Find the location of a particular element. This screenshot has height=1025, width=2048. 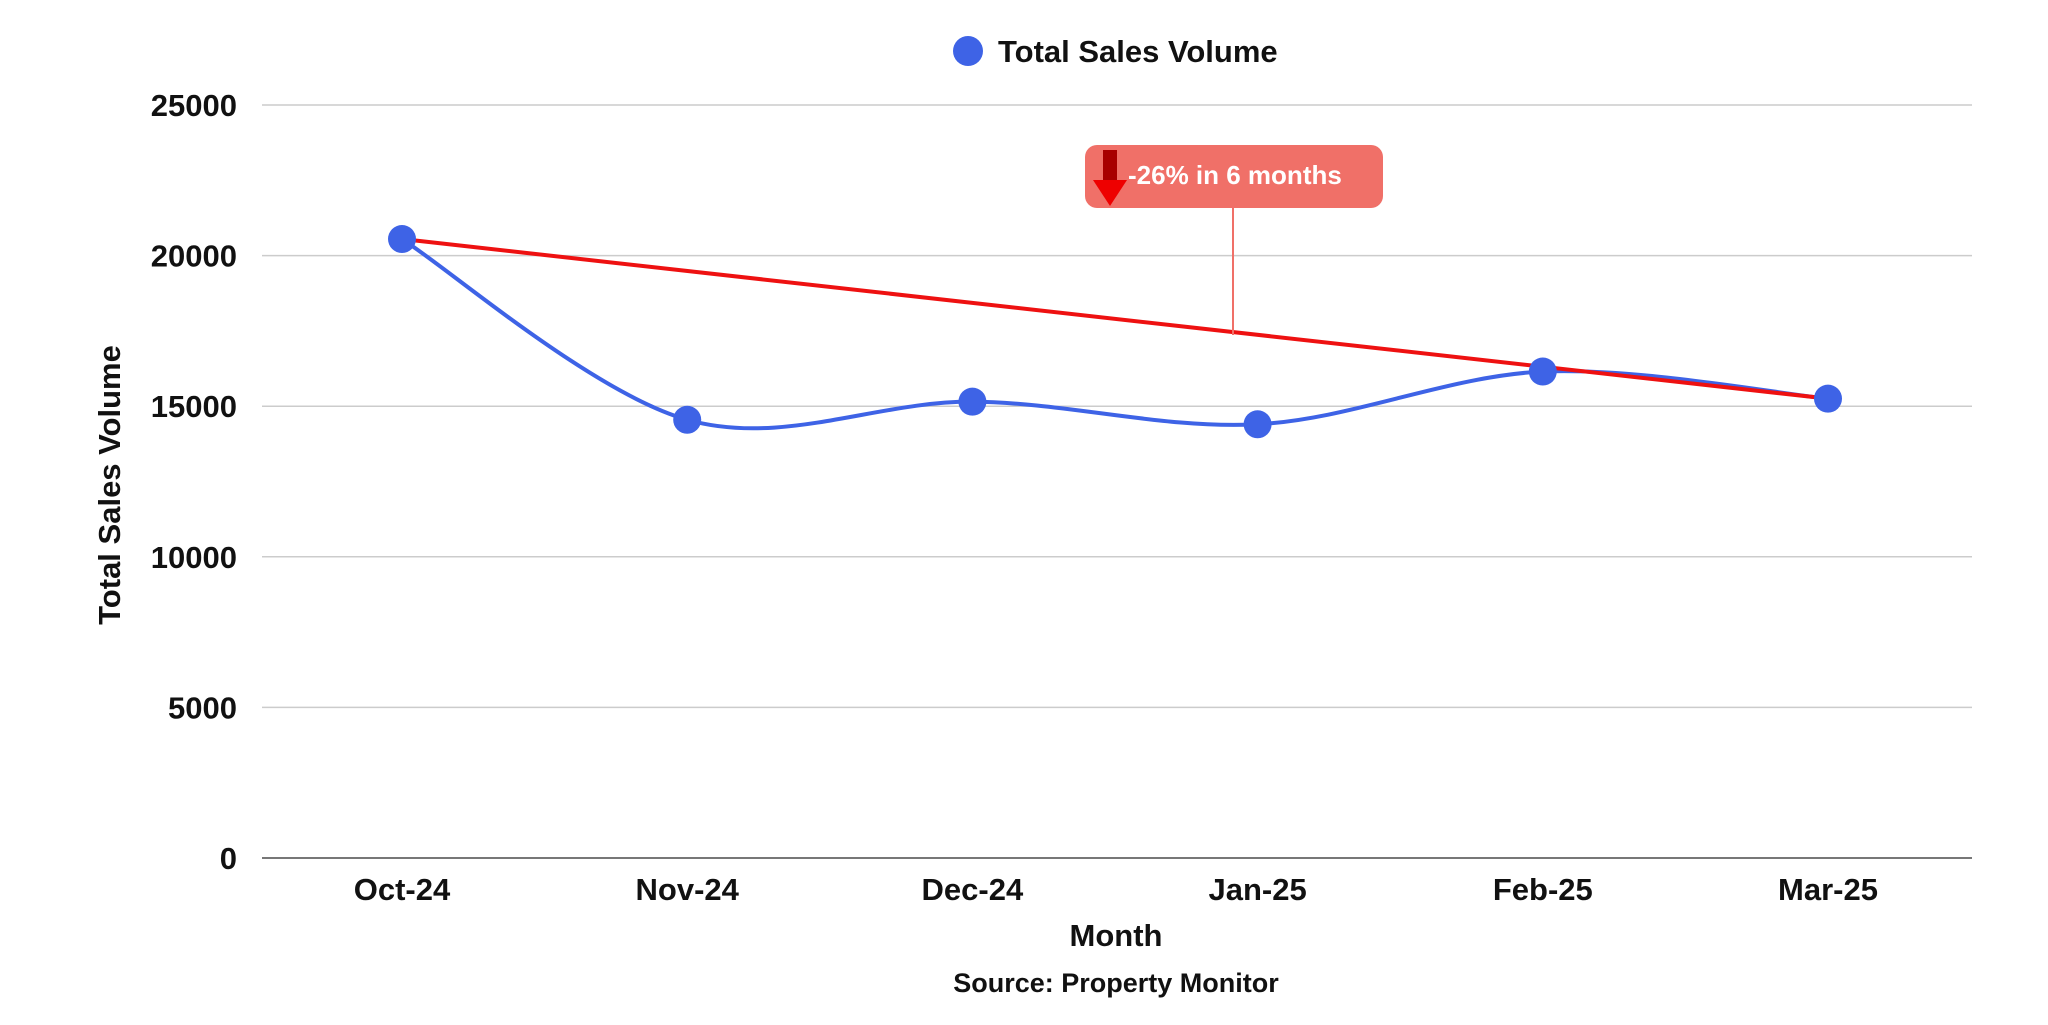

y-axis-ticks: 0 5000 10000 15000 20000 25000 is located at coordinates (194, 482).